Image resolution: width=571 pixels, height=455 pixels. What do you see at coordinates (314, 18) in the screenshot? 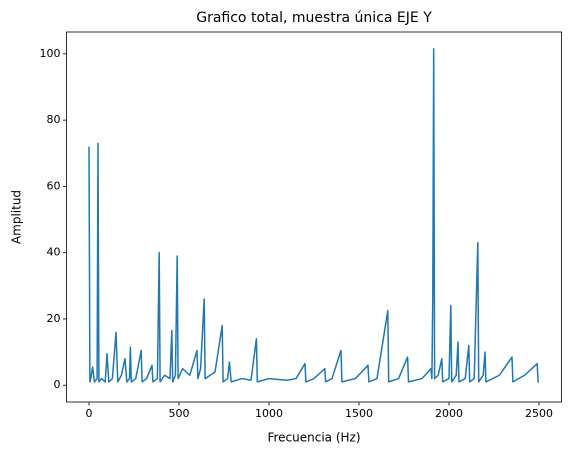
I see `chart-title: Grafico total, muestra única EJE Y` at bounding box center [314, 18].